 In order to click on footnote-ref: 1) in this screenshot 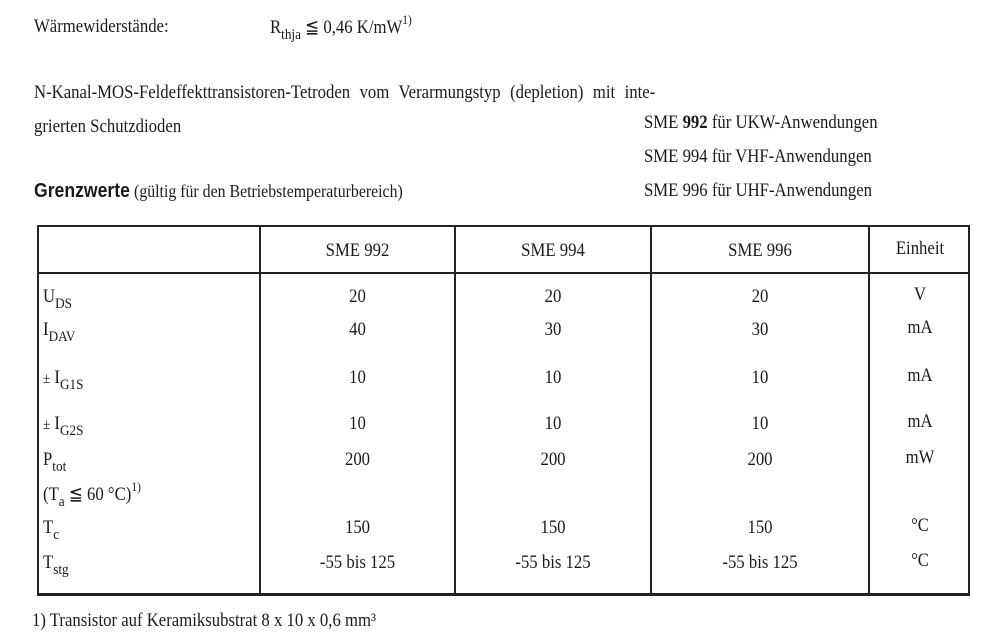, I will do `click(407, 19)`.